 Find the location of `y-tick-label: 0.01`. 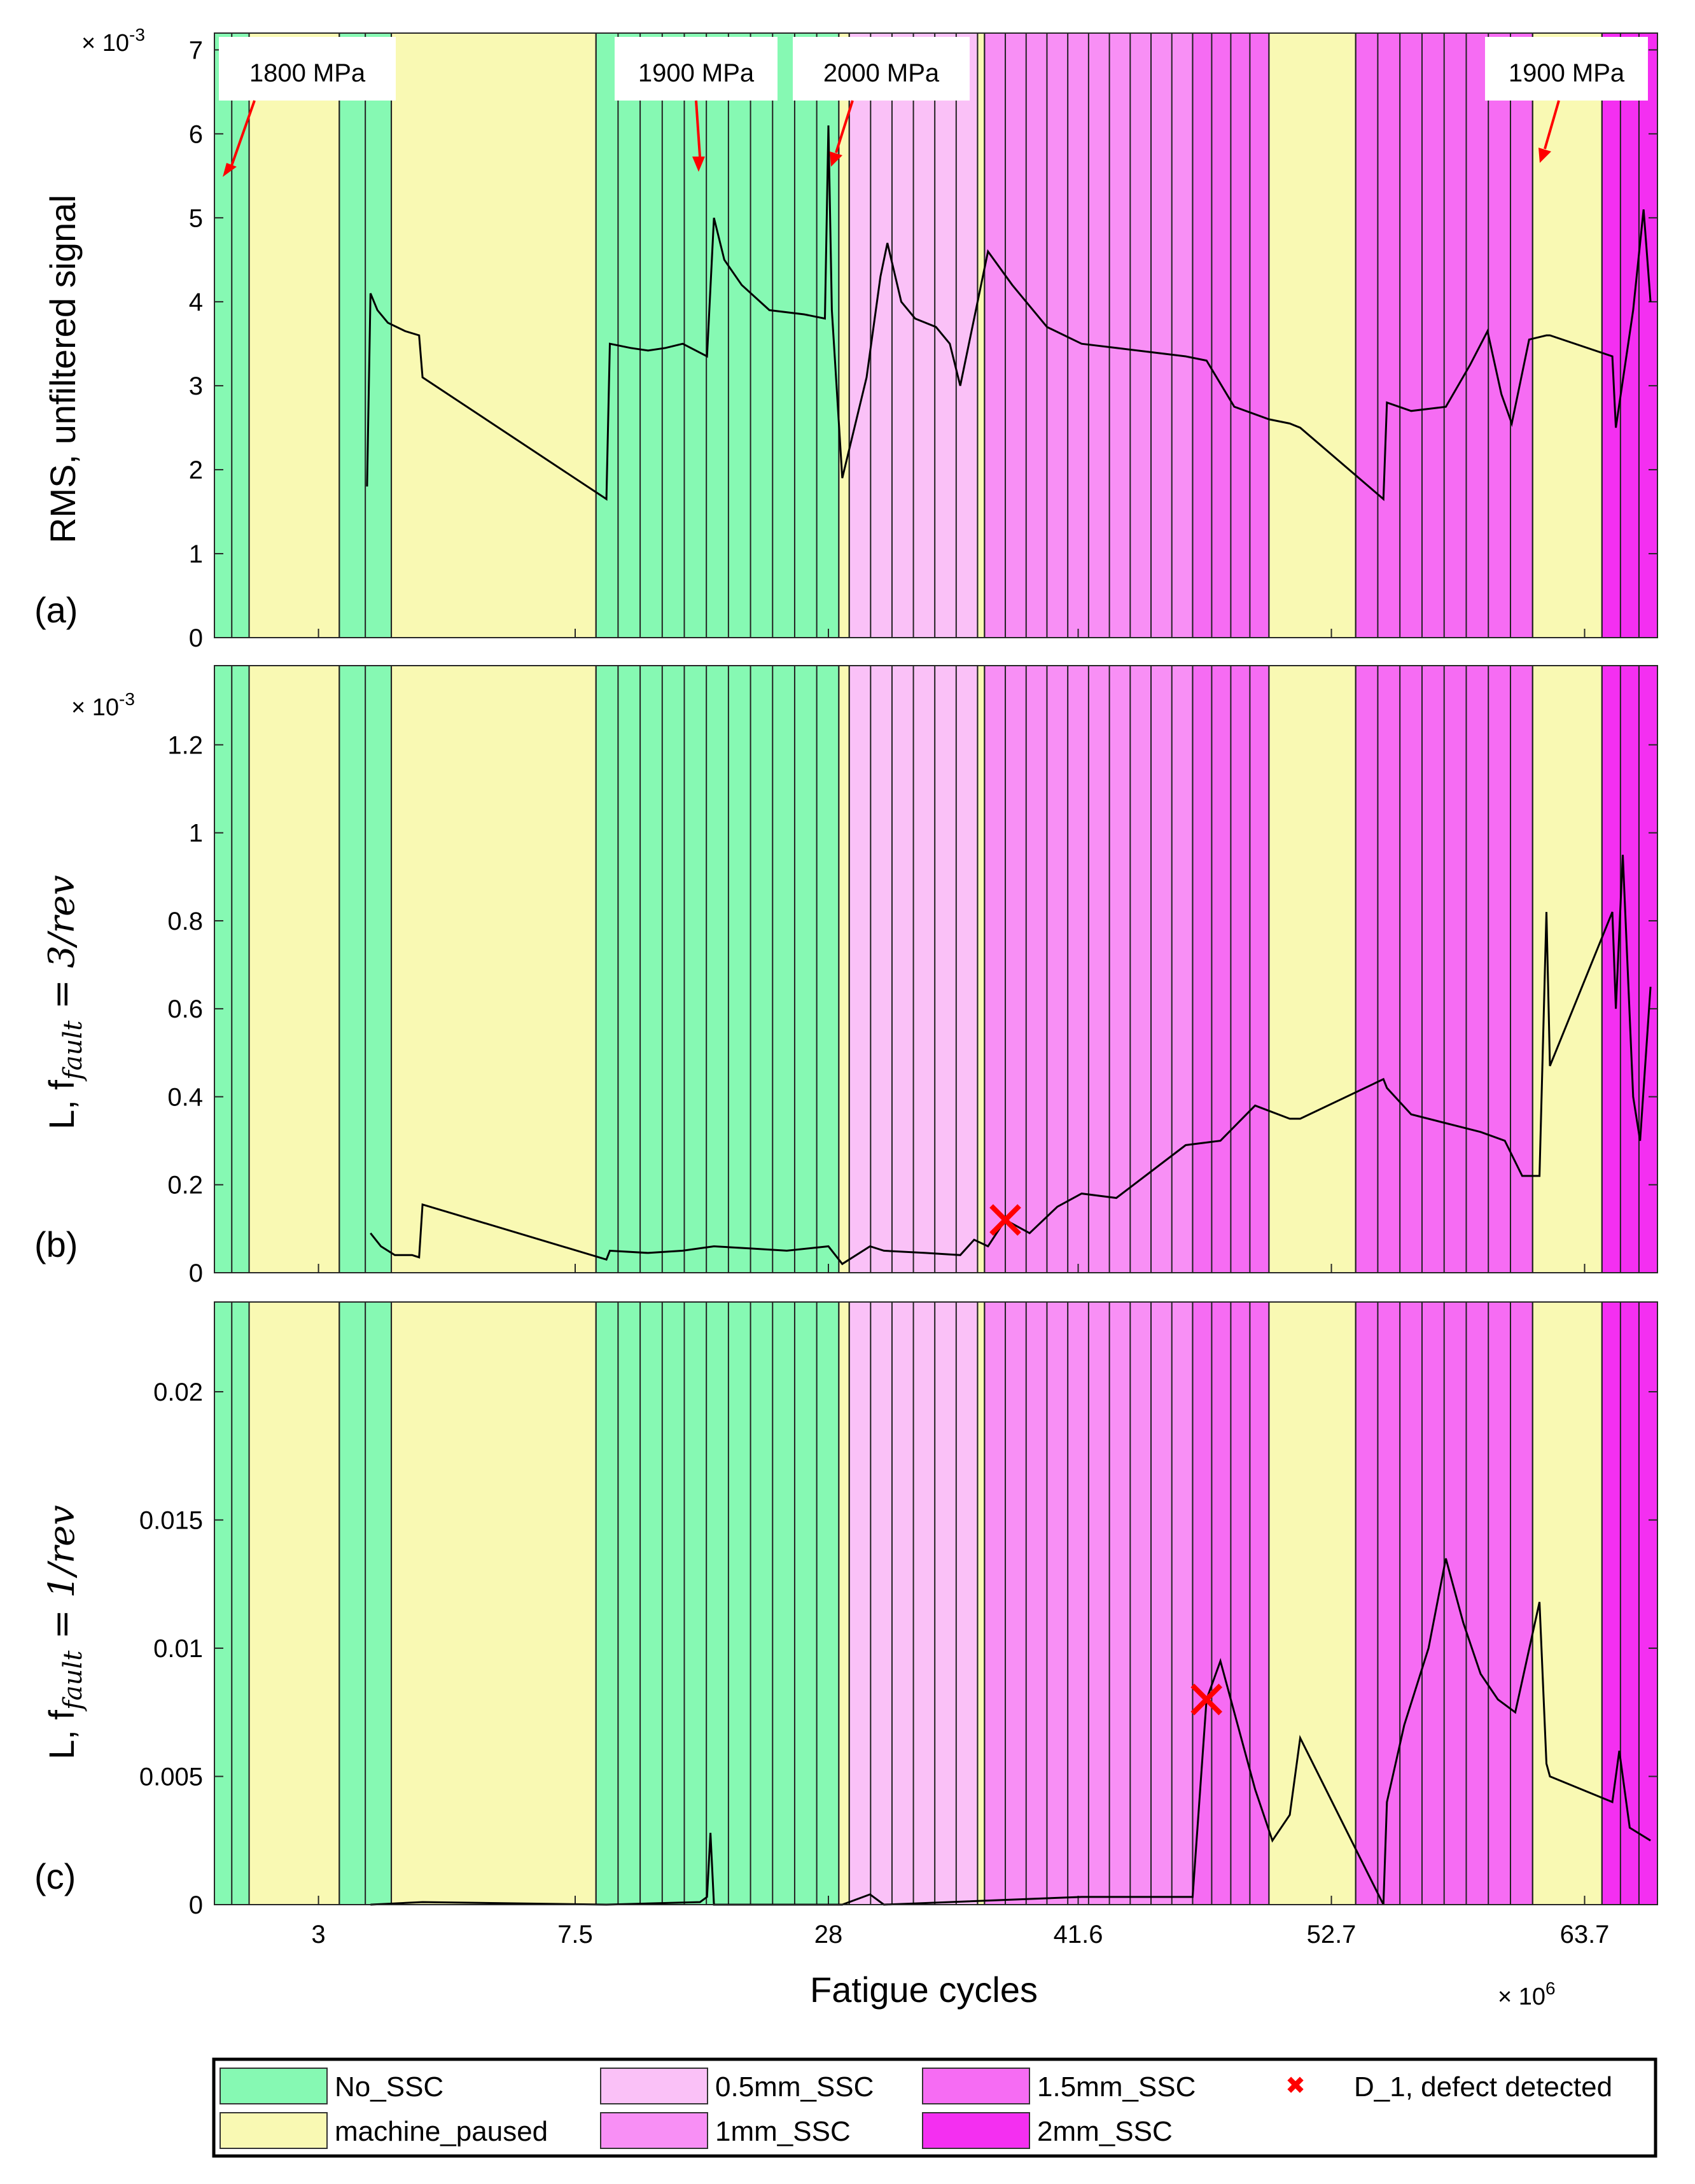

y-tick-label: 0.01 is located at coordinates (178, 1649).